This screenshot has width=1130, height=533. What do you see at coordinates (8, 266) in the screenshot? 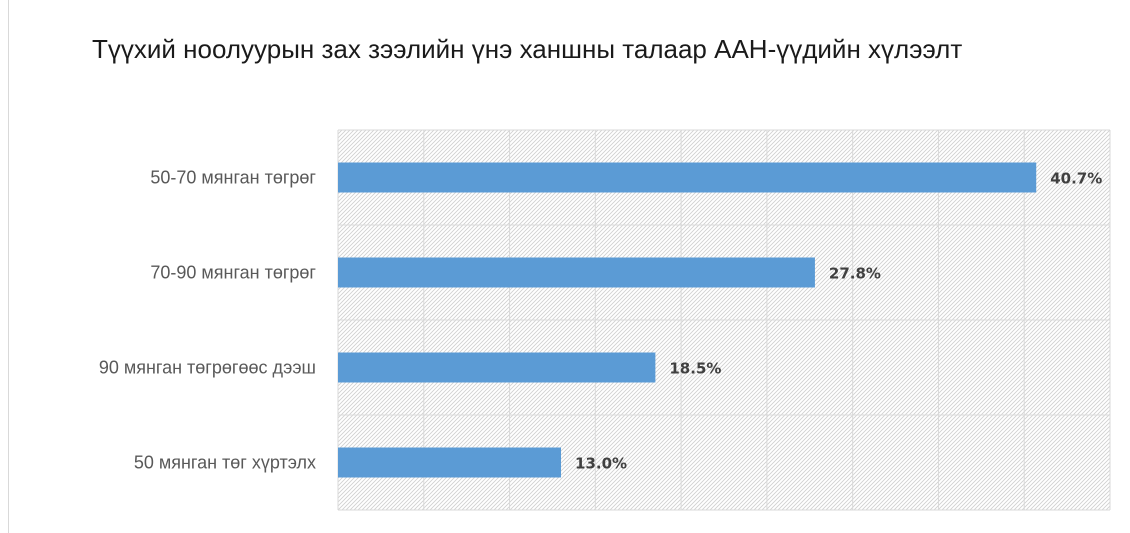
I see `chart-frame-edge` at bounding box center [8, 266].